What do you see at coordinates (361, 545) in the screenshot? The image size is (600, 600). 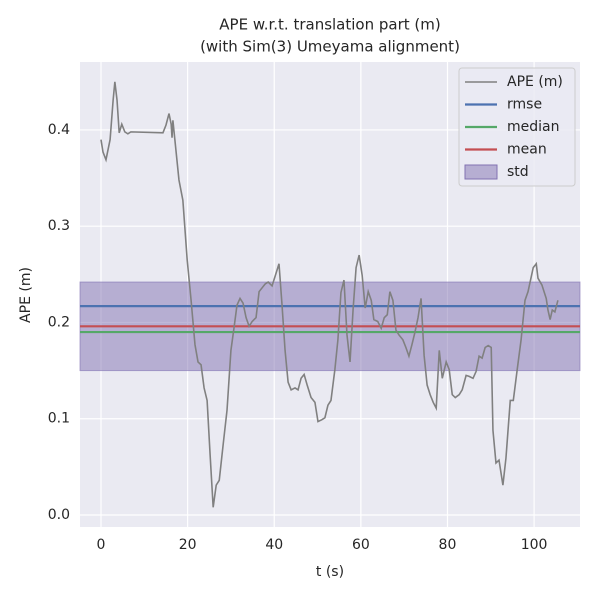 I see `x-tick-label: 60` at bounding box center [361, 545].